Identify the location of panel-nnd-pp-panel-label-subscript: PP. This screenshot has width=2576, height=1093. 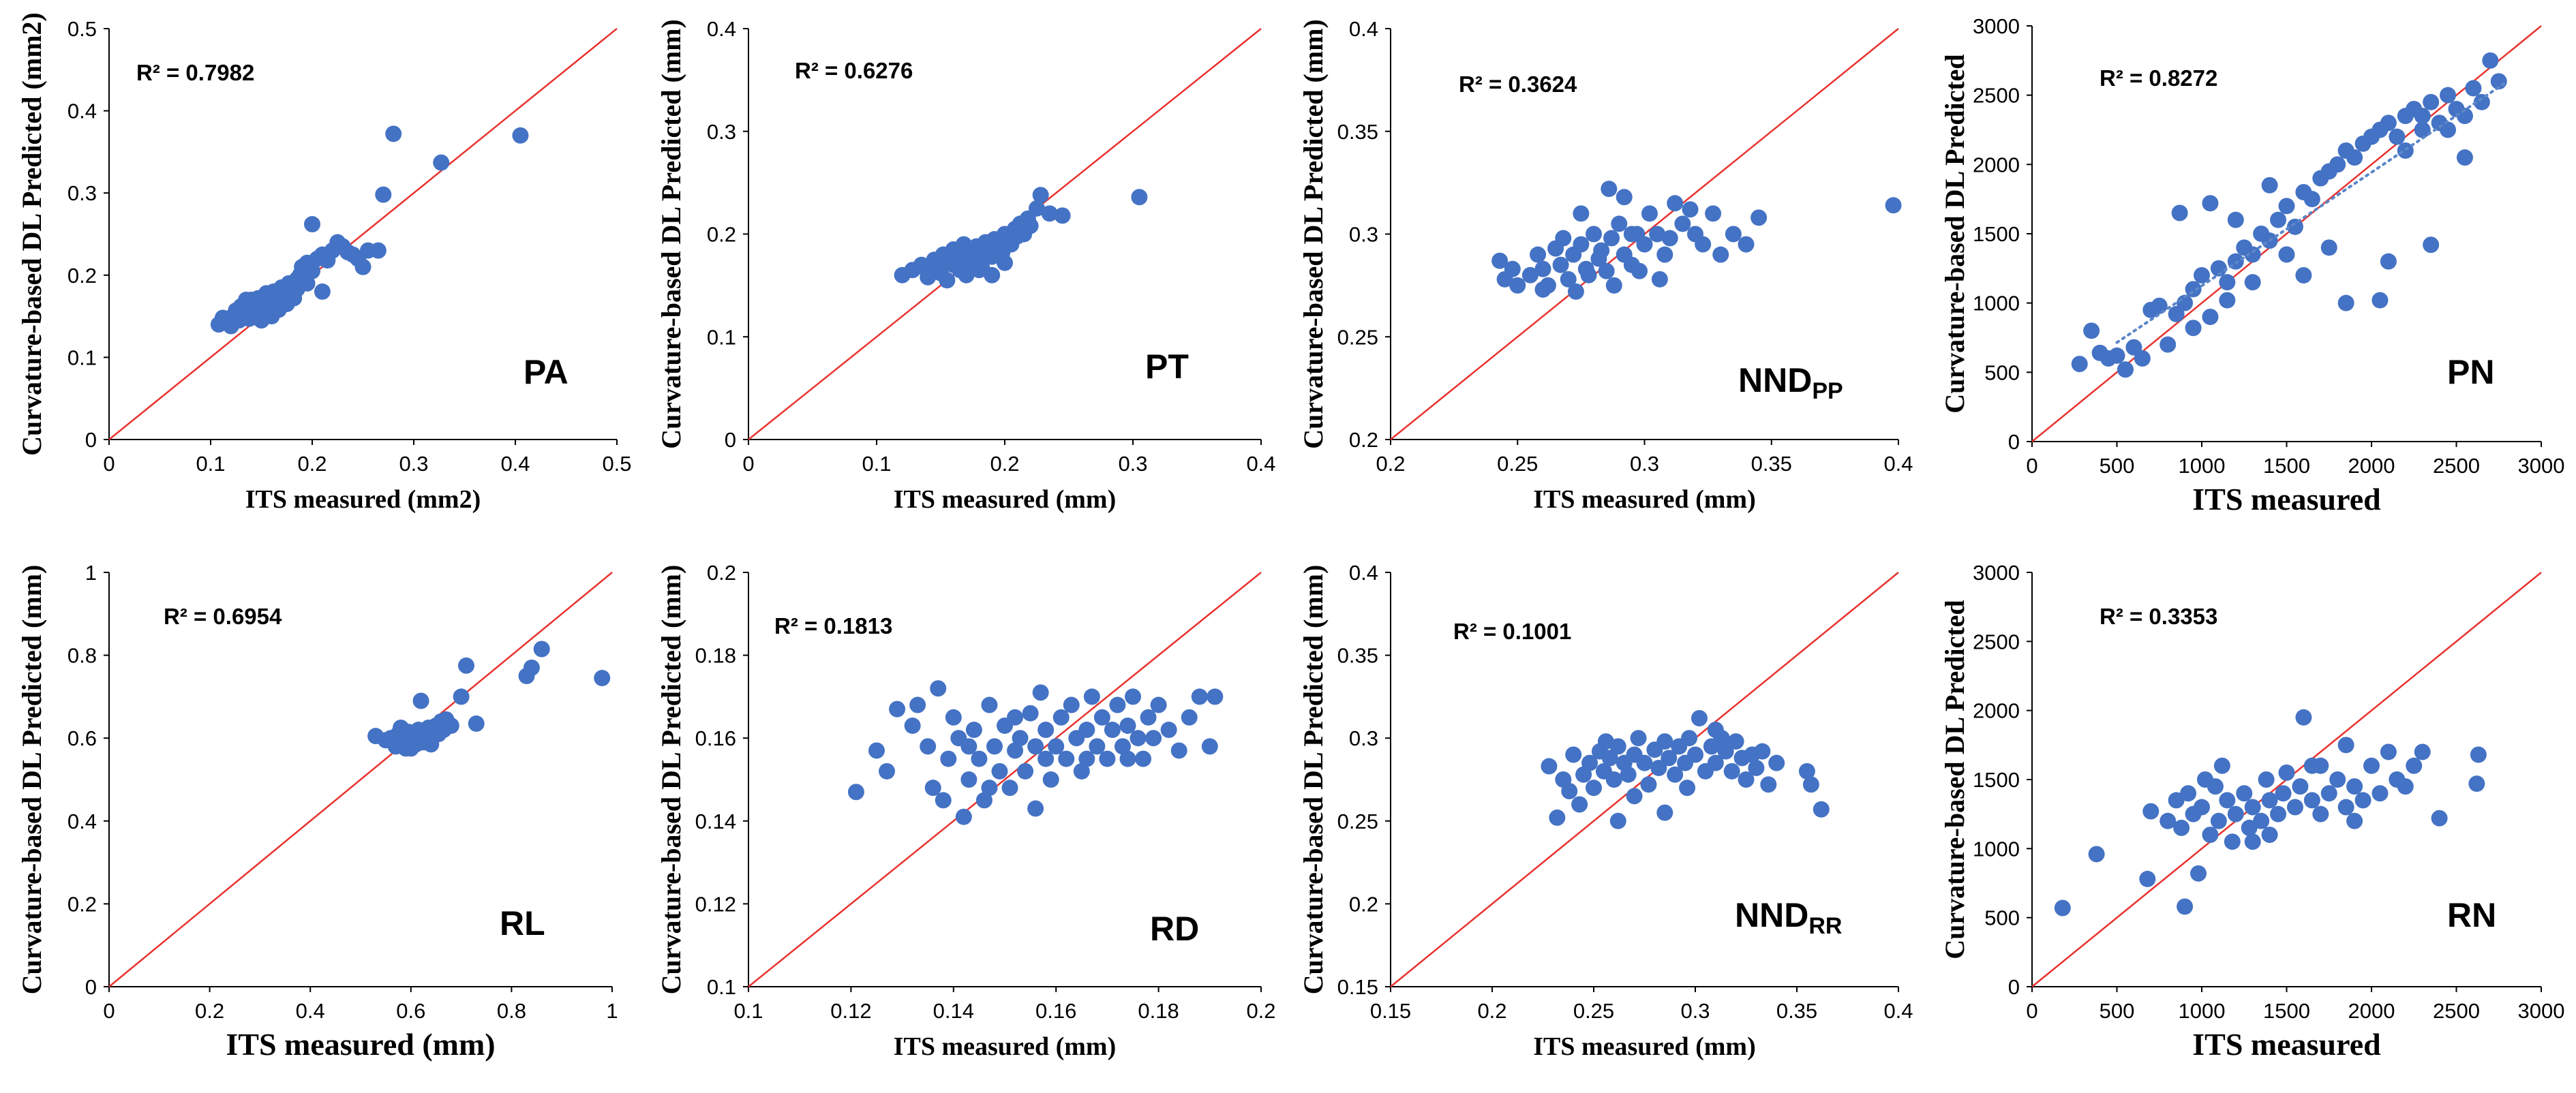
(1828, 391).